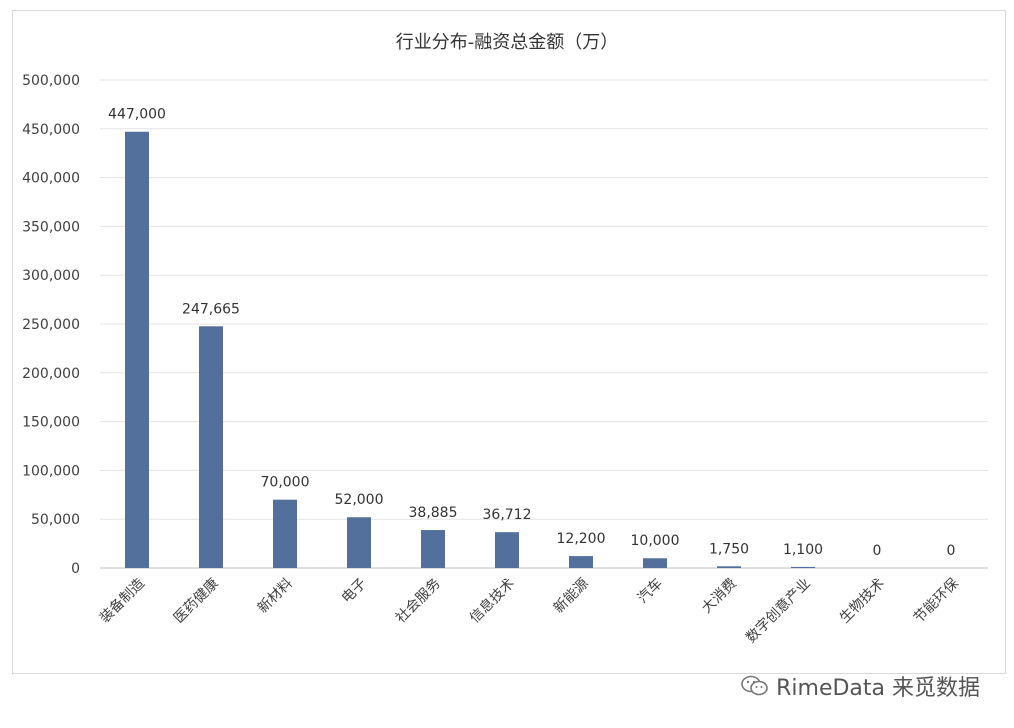 The height and width of the screenshot is (728, 1014). Describe the element at coordinates (650, 591) in the screenshot. I see `x-tick-label: 汽车` at that location.